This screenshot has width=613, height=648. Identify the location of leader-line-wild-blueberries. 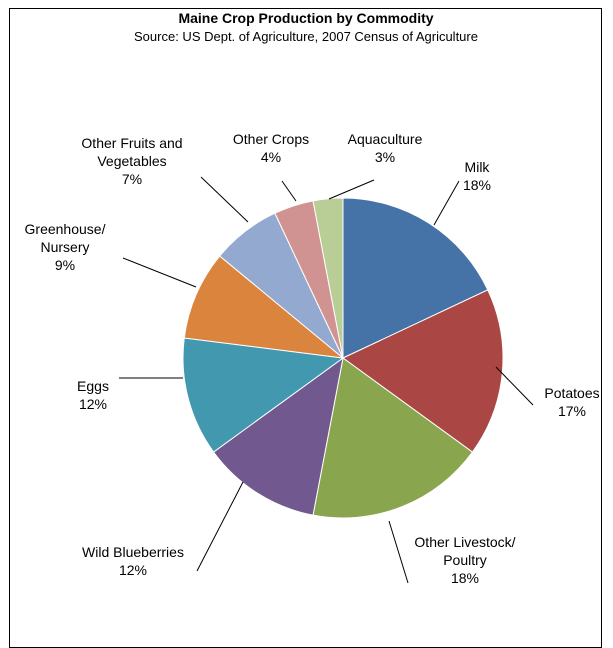
(220, 526).